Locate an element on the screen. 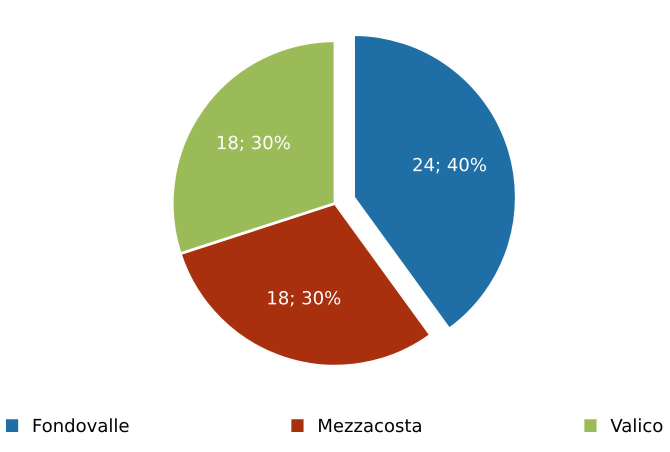 The height and width of the screenshot is (452, 670). legend-label: Mezzacosta is located at coordinates (370, 425).